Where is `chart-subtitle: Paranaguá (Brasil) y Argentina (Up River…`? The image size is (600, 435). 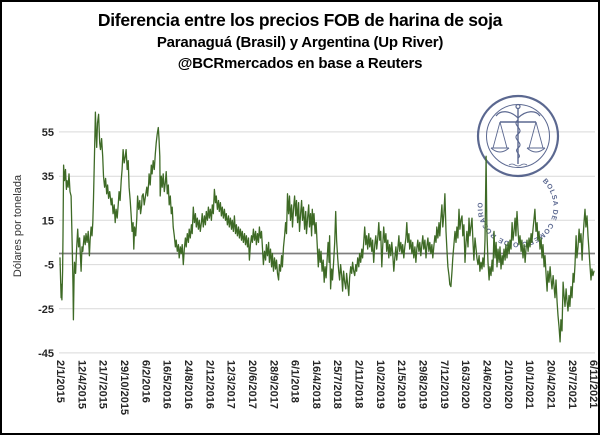
chart-subtitle: Paranaguá (Brasil) y Argentina (Up River… is located at coordinates (300, 42).